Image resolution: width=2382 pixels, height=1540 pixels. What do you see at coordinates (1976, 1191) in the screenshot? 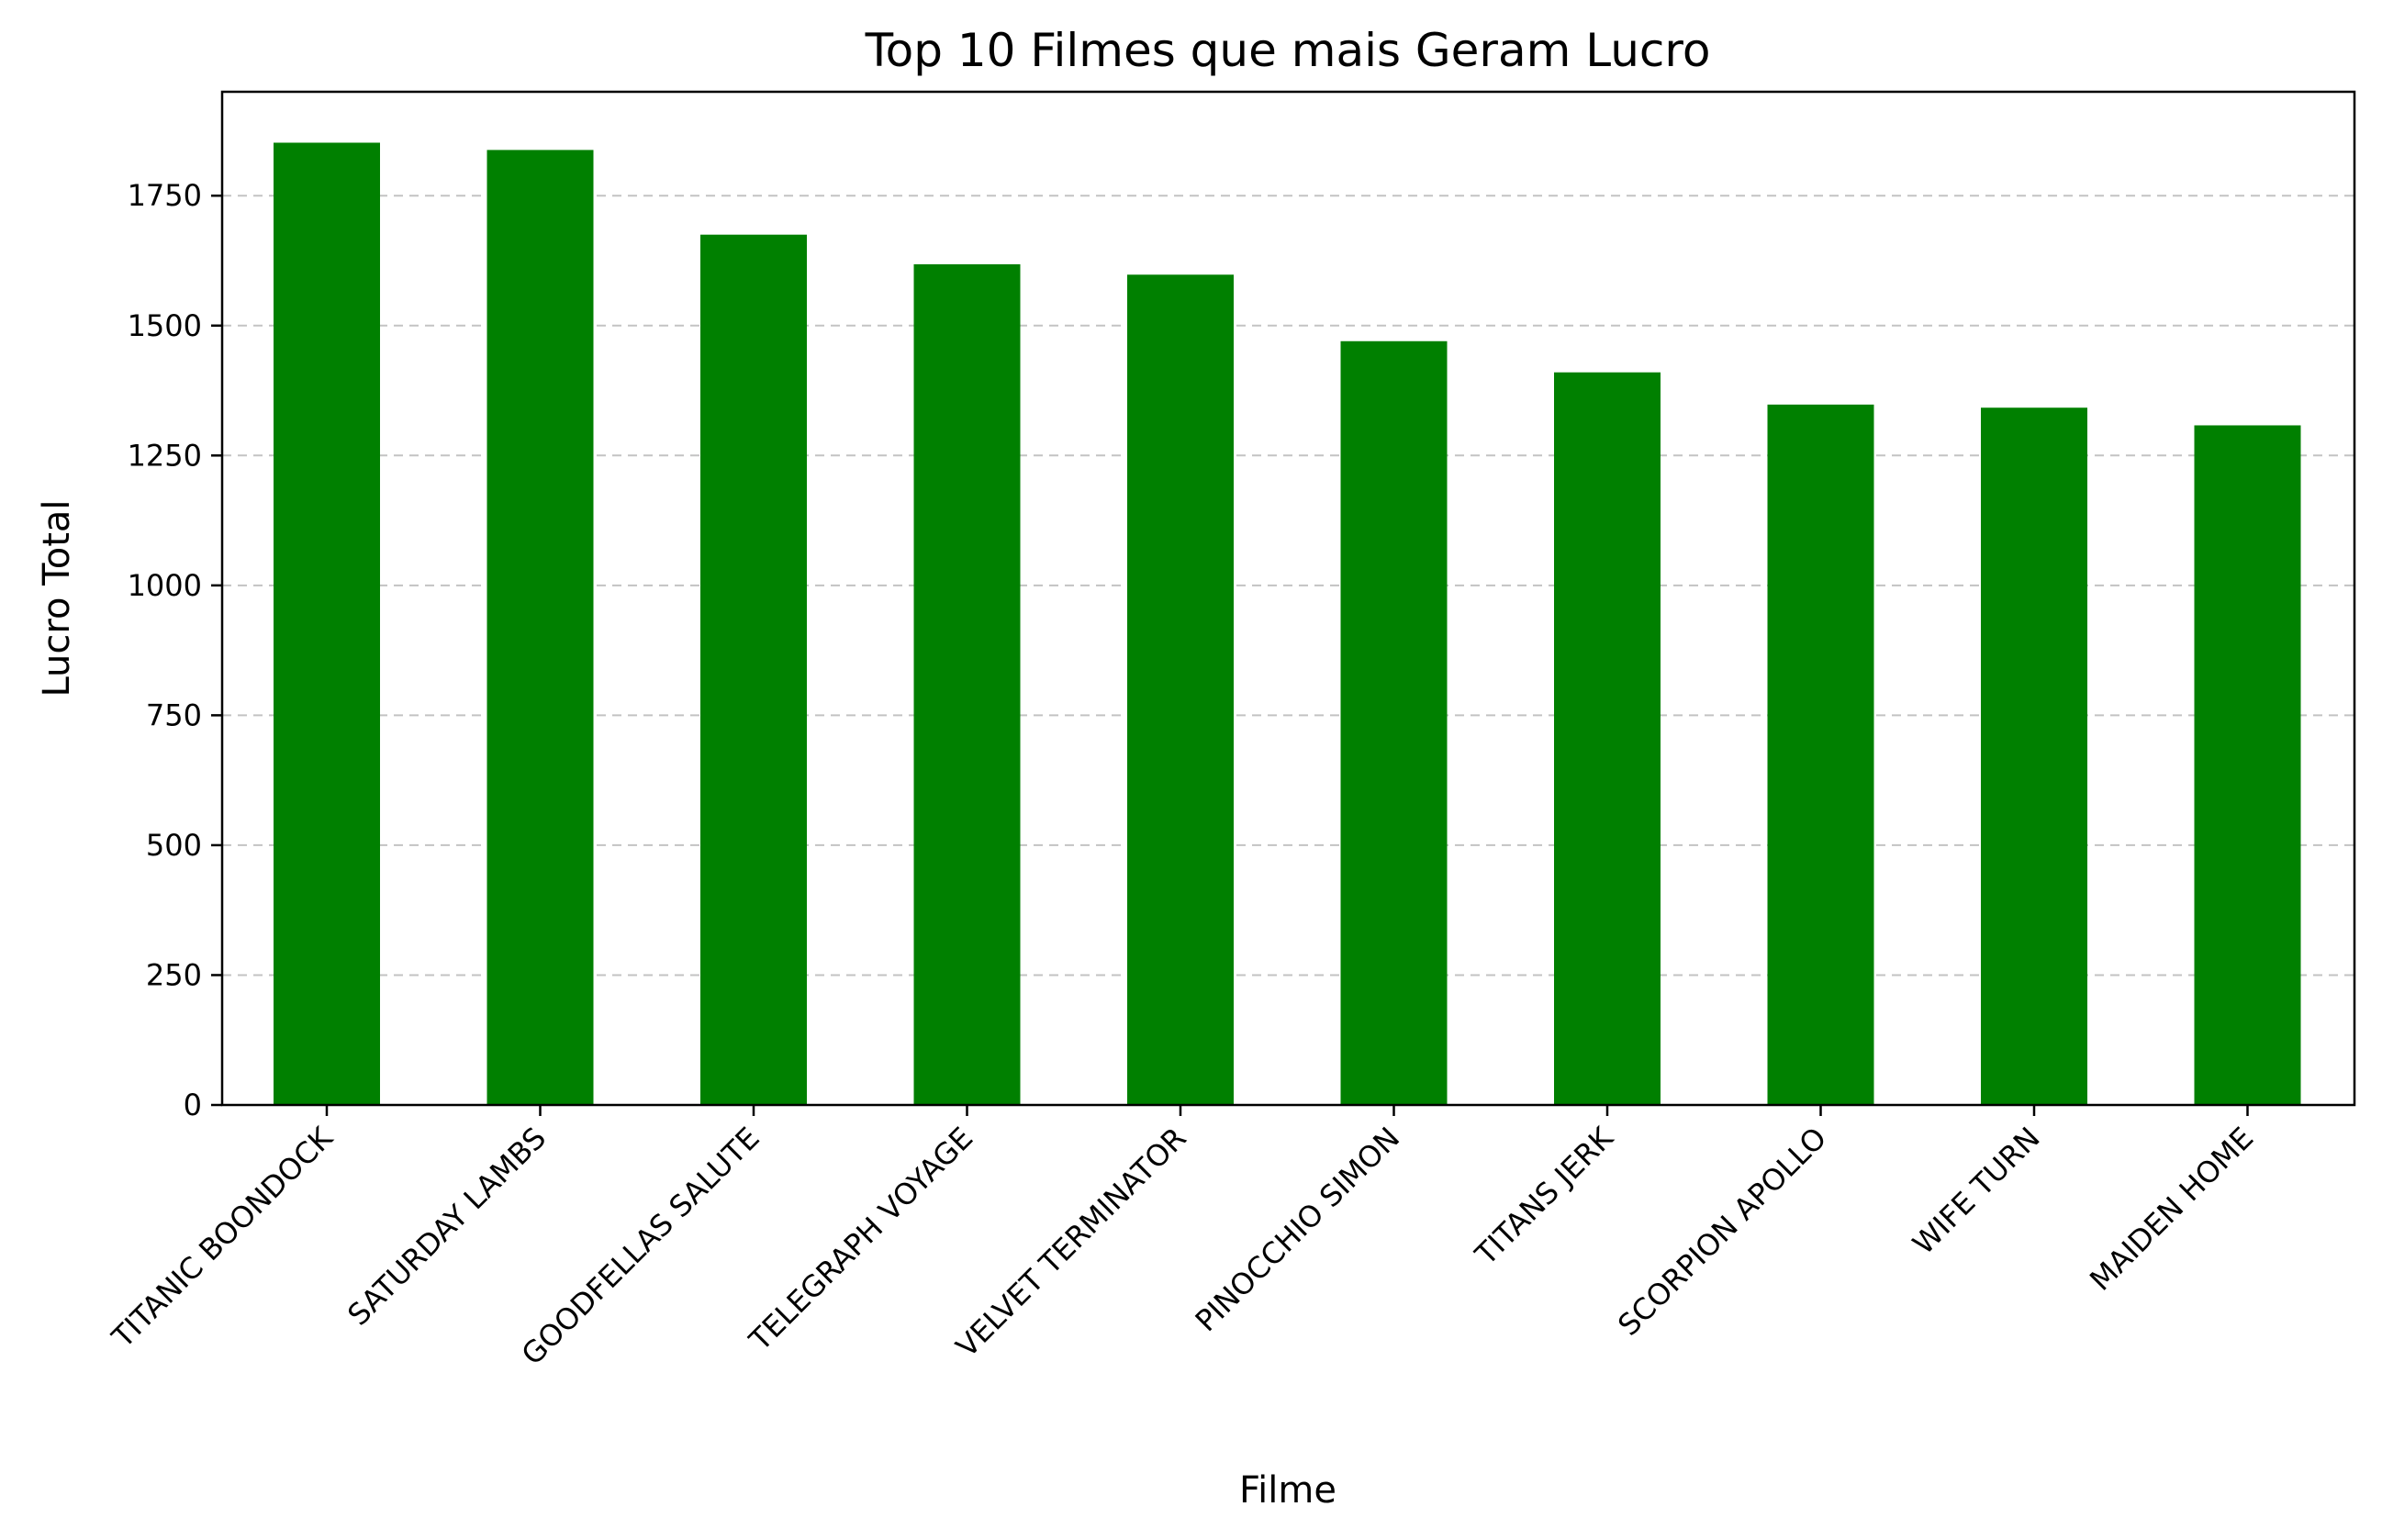
I see `x-tick-label: WIFE TURN` at bounding box center [1976, 1191].